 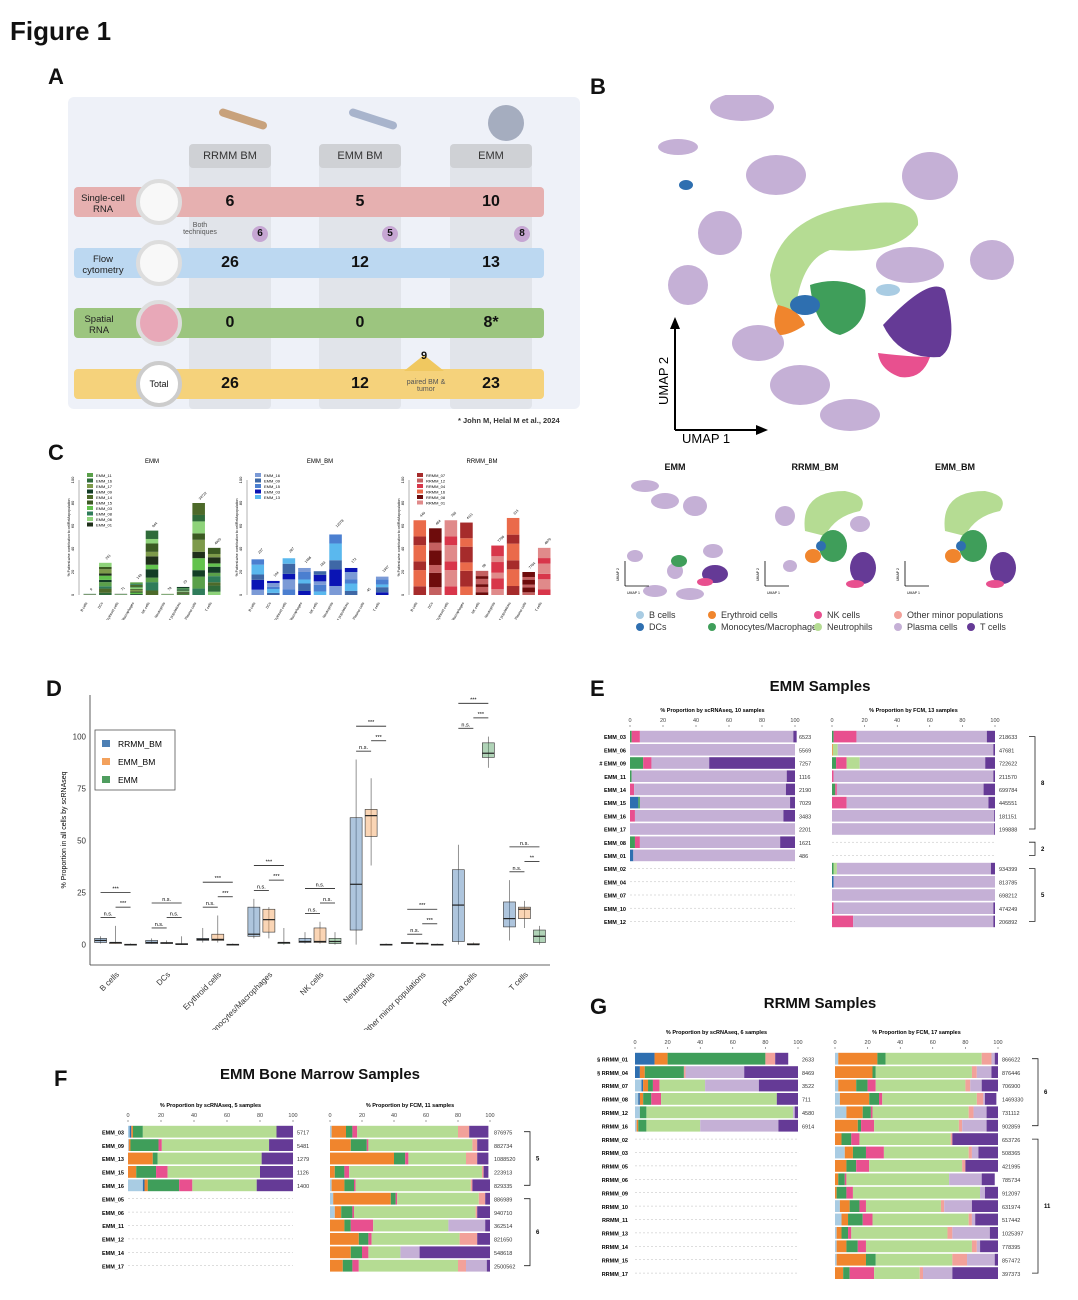 What do you see at coordinates (838, 308) in the screenshot?
I see `cluster-monocytes` at bounding box center [838, 308].